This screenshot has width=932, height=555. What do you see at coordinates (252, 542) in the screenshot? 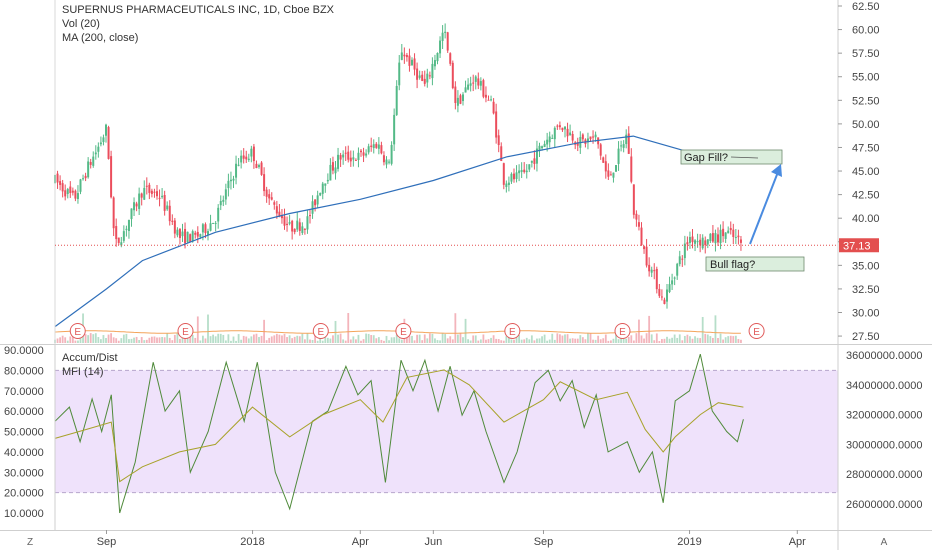
I see `time-tick-label: 2018` at bounding box center [252, 542].